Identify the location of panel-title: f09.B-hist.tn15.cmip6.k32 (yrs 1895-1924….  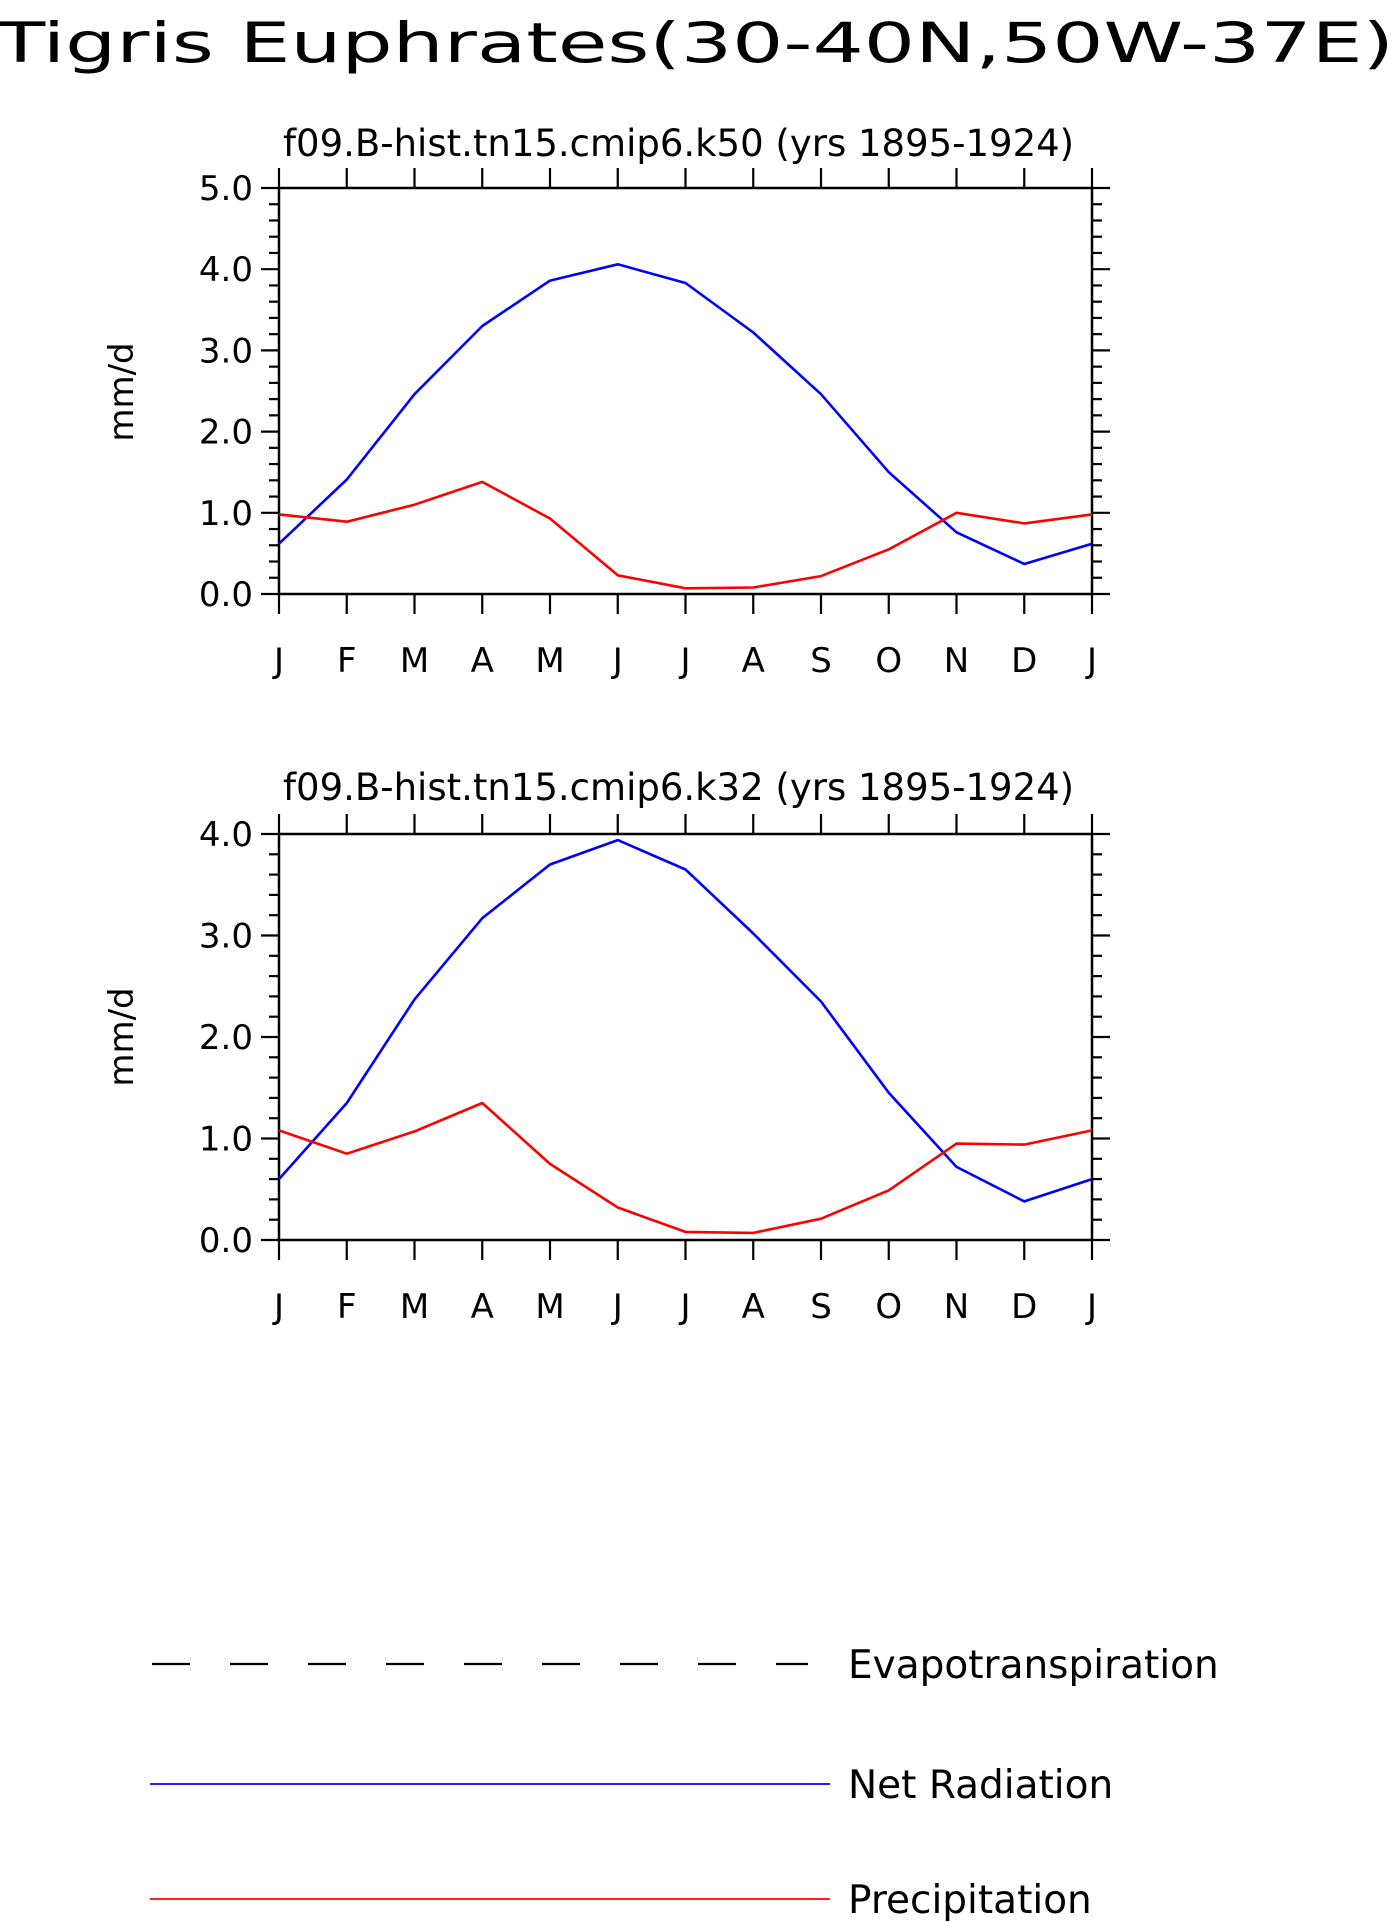
(678, 787).